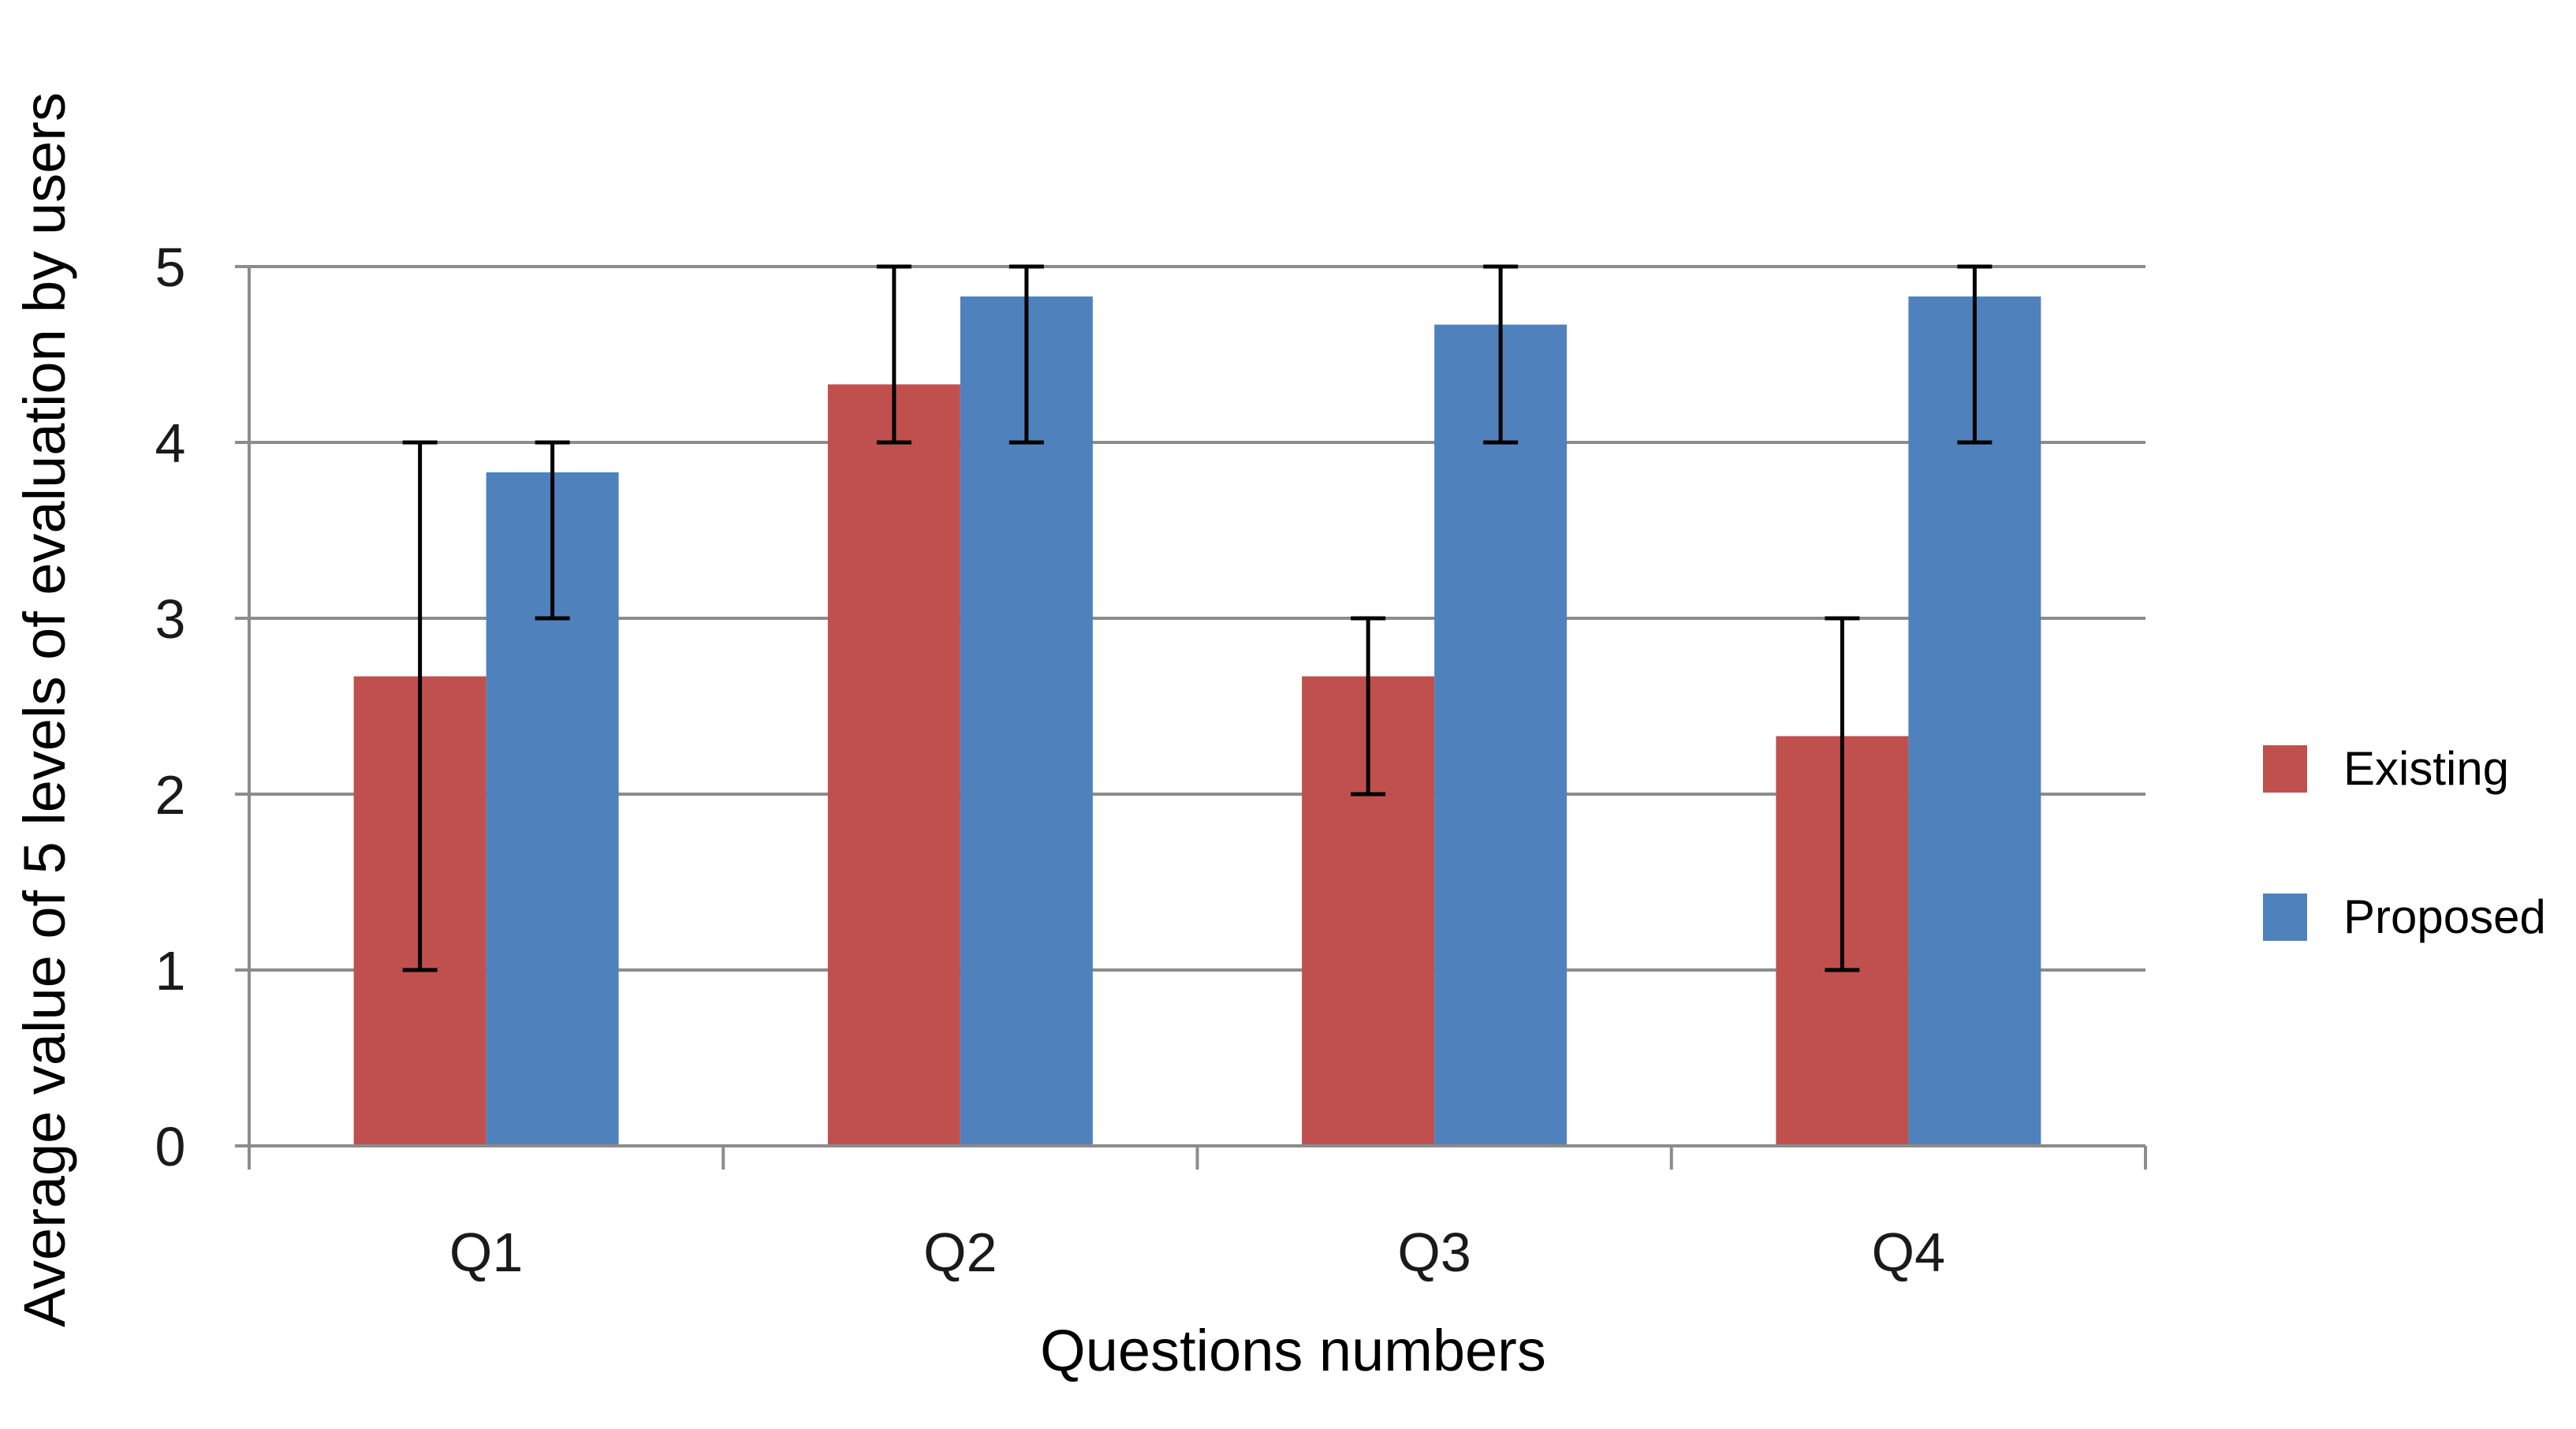 Image resolution: width=2576 pixels, height=1429 pixels. Describe the element at coordinates (170, 707) in the screenshot. I see `y-tick-labels: 0 1 2 3 4 5` at that location.